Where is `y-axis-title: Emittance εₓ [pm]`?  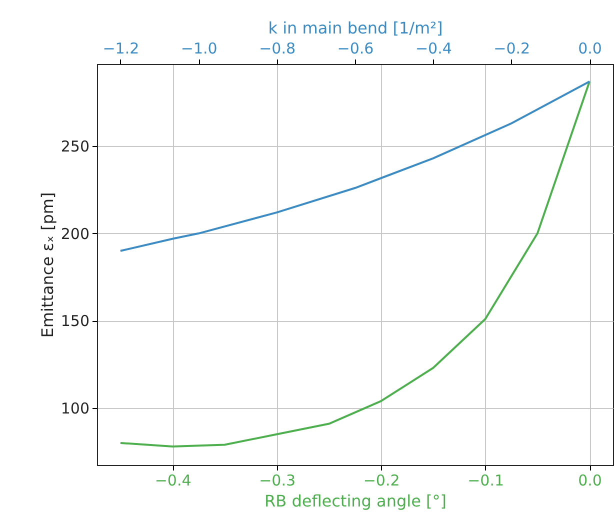
y-axis-title: Emittance εₓ [pm] is located at coordinates (47, 265).